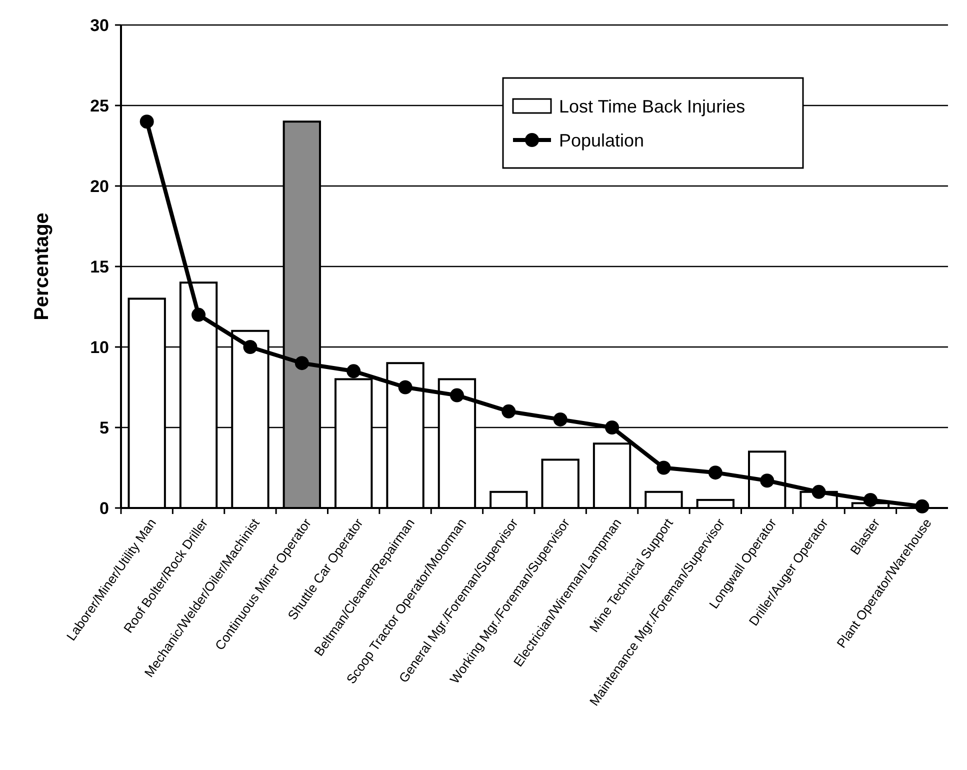 This screenshot has width=967, height=770. What do you see at coordinates (99, 266) in the screenshot?
I see `y-tick-label: 15` at bounding box center [99, 266].